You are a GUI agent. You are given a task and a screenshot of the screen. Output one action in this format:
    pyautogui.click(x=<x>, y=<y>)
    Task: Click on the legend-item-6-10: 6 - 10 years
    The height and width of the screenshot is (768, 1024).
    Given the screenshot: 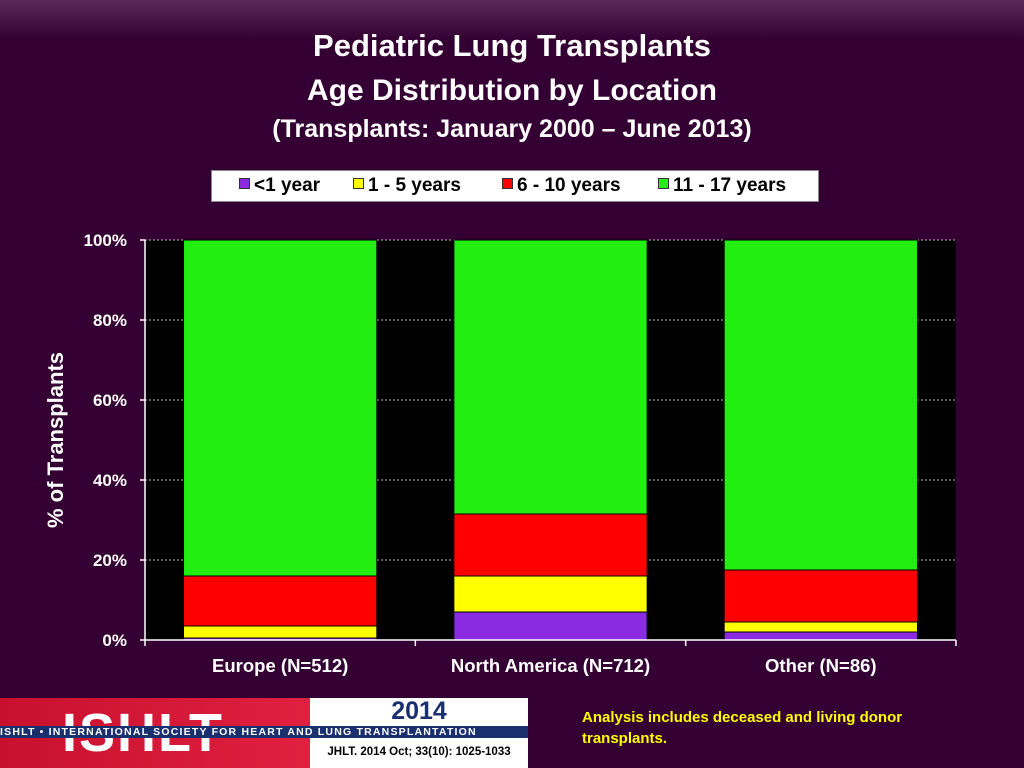 What is the action you would take?
    pyautogui.click(x=561, y=186)
    